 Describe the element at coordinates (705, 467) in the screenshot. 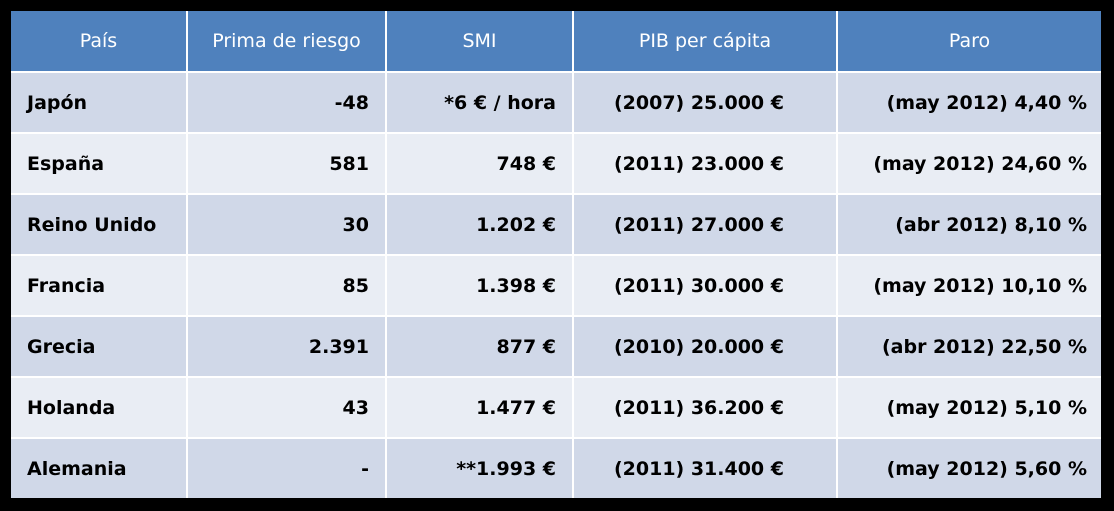

I see `cell-pib-per-capita: (2011) 31.400 €` at that location.